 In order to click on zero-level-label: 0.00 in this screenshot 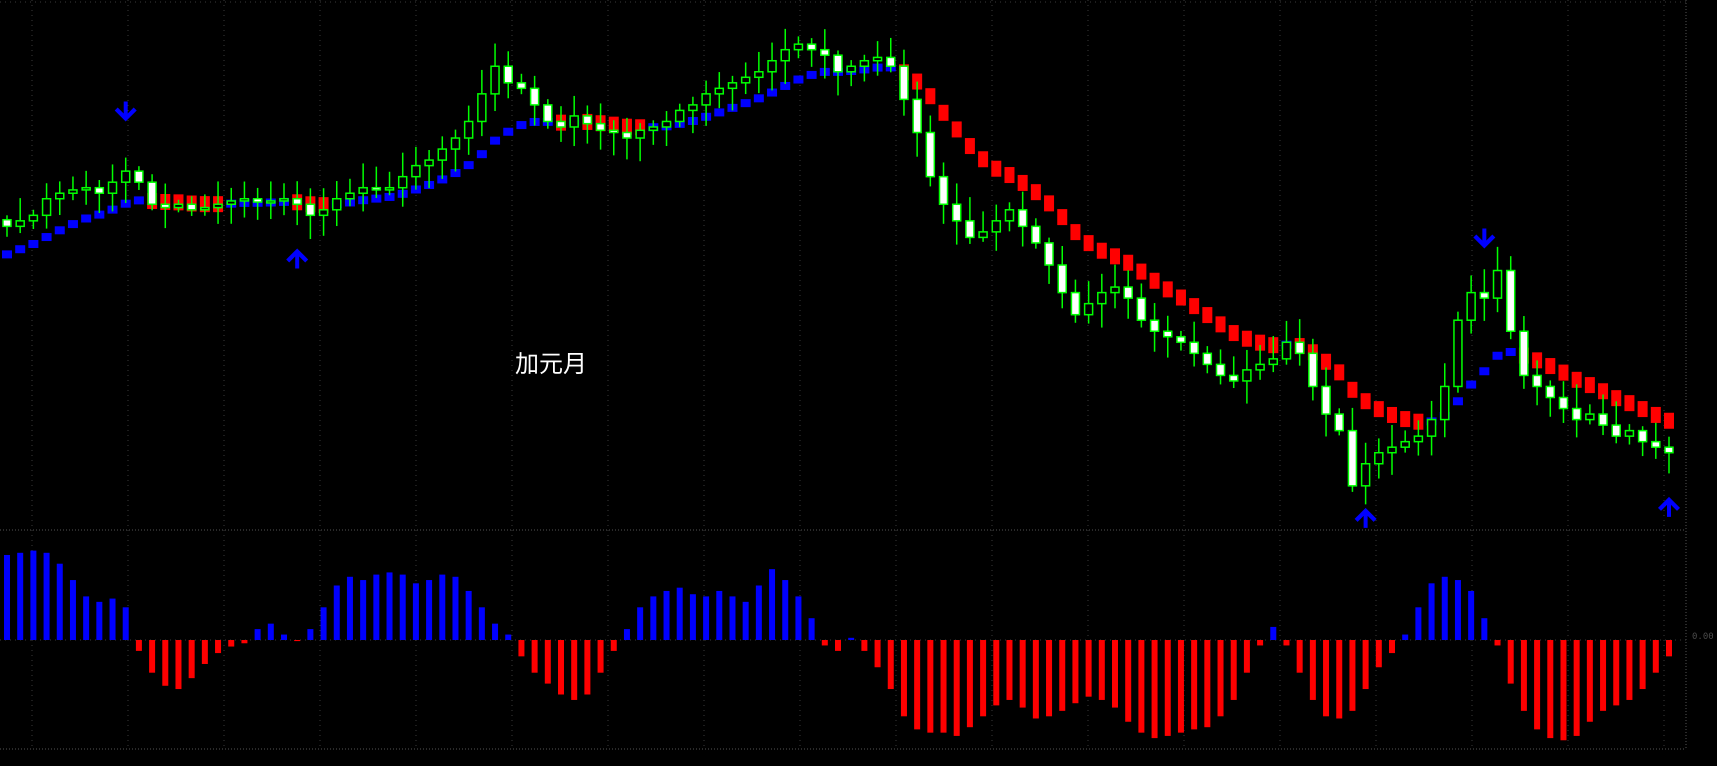, I will do `click(1703, 637)`.